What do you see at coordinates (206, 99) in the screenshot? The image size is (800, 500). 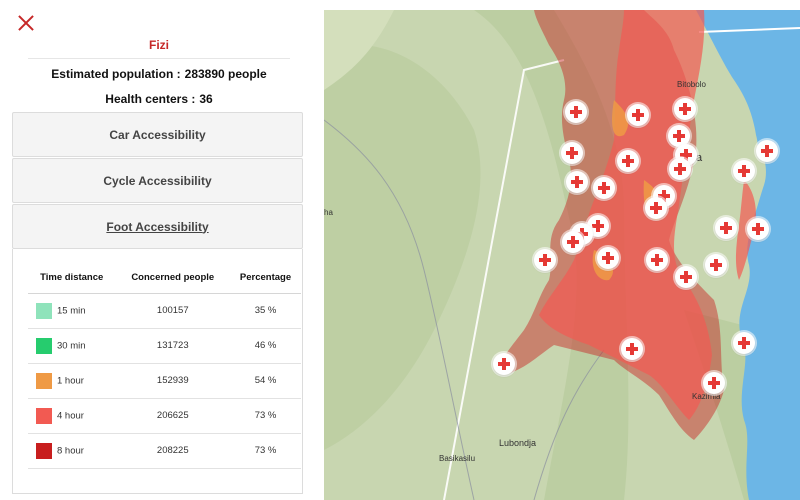 I see `health-centers-value: 36` at bounding box center [206, 99].